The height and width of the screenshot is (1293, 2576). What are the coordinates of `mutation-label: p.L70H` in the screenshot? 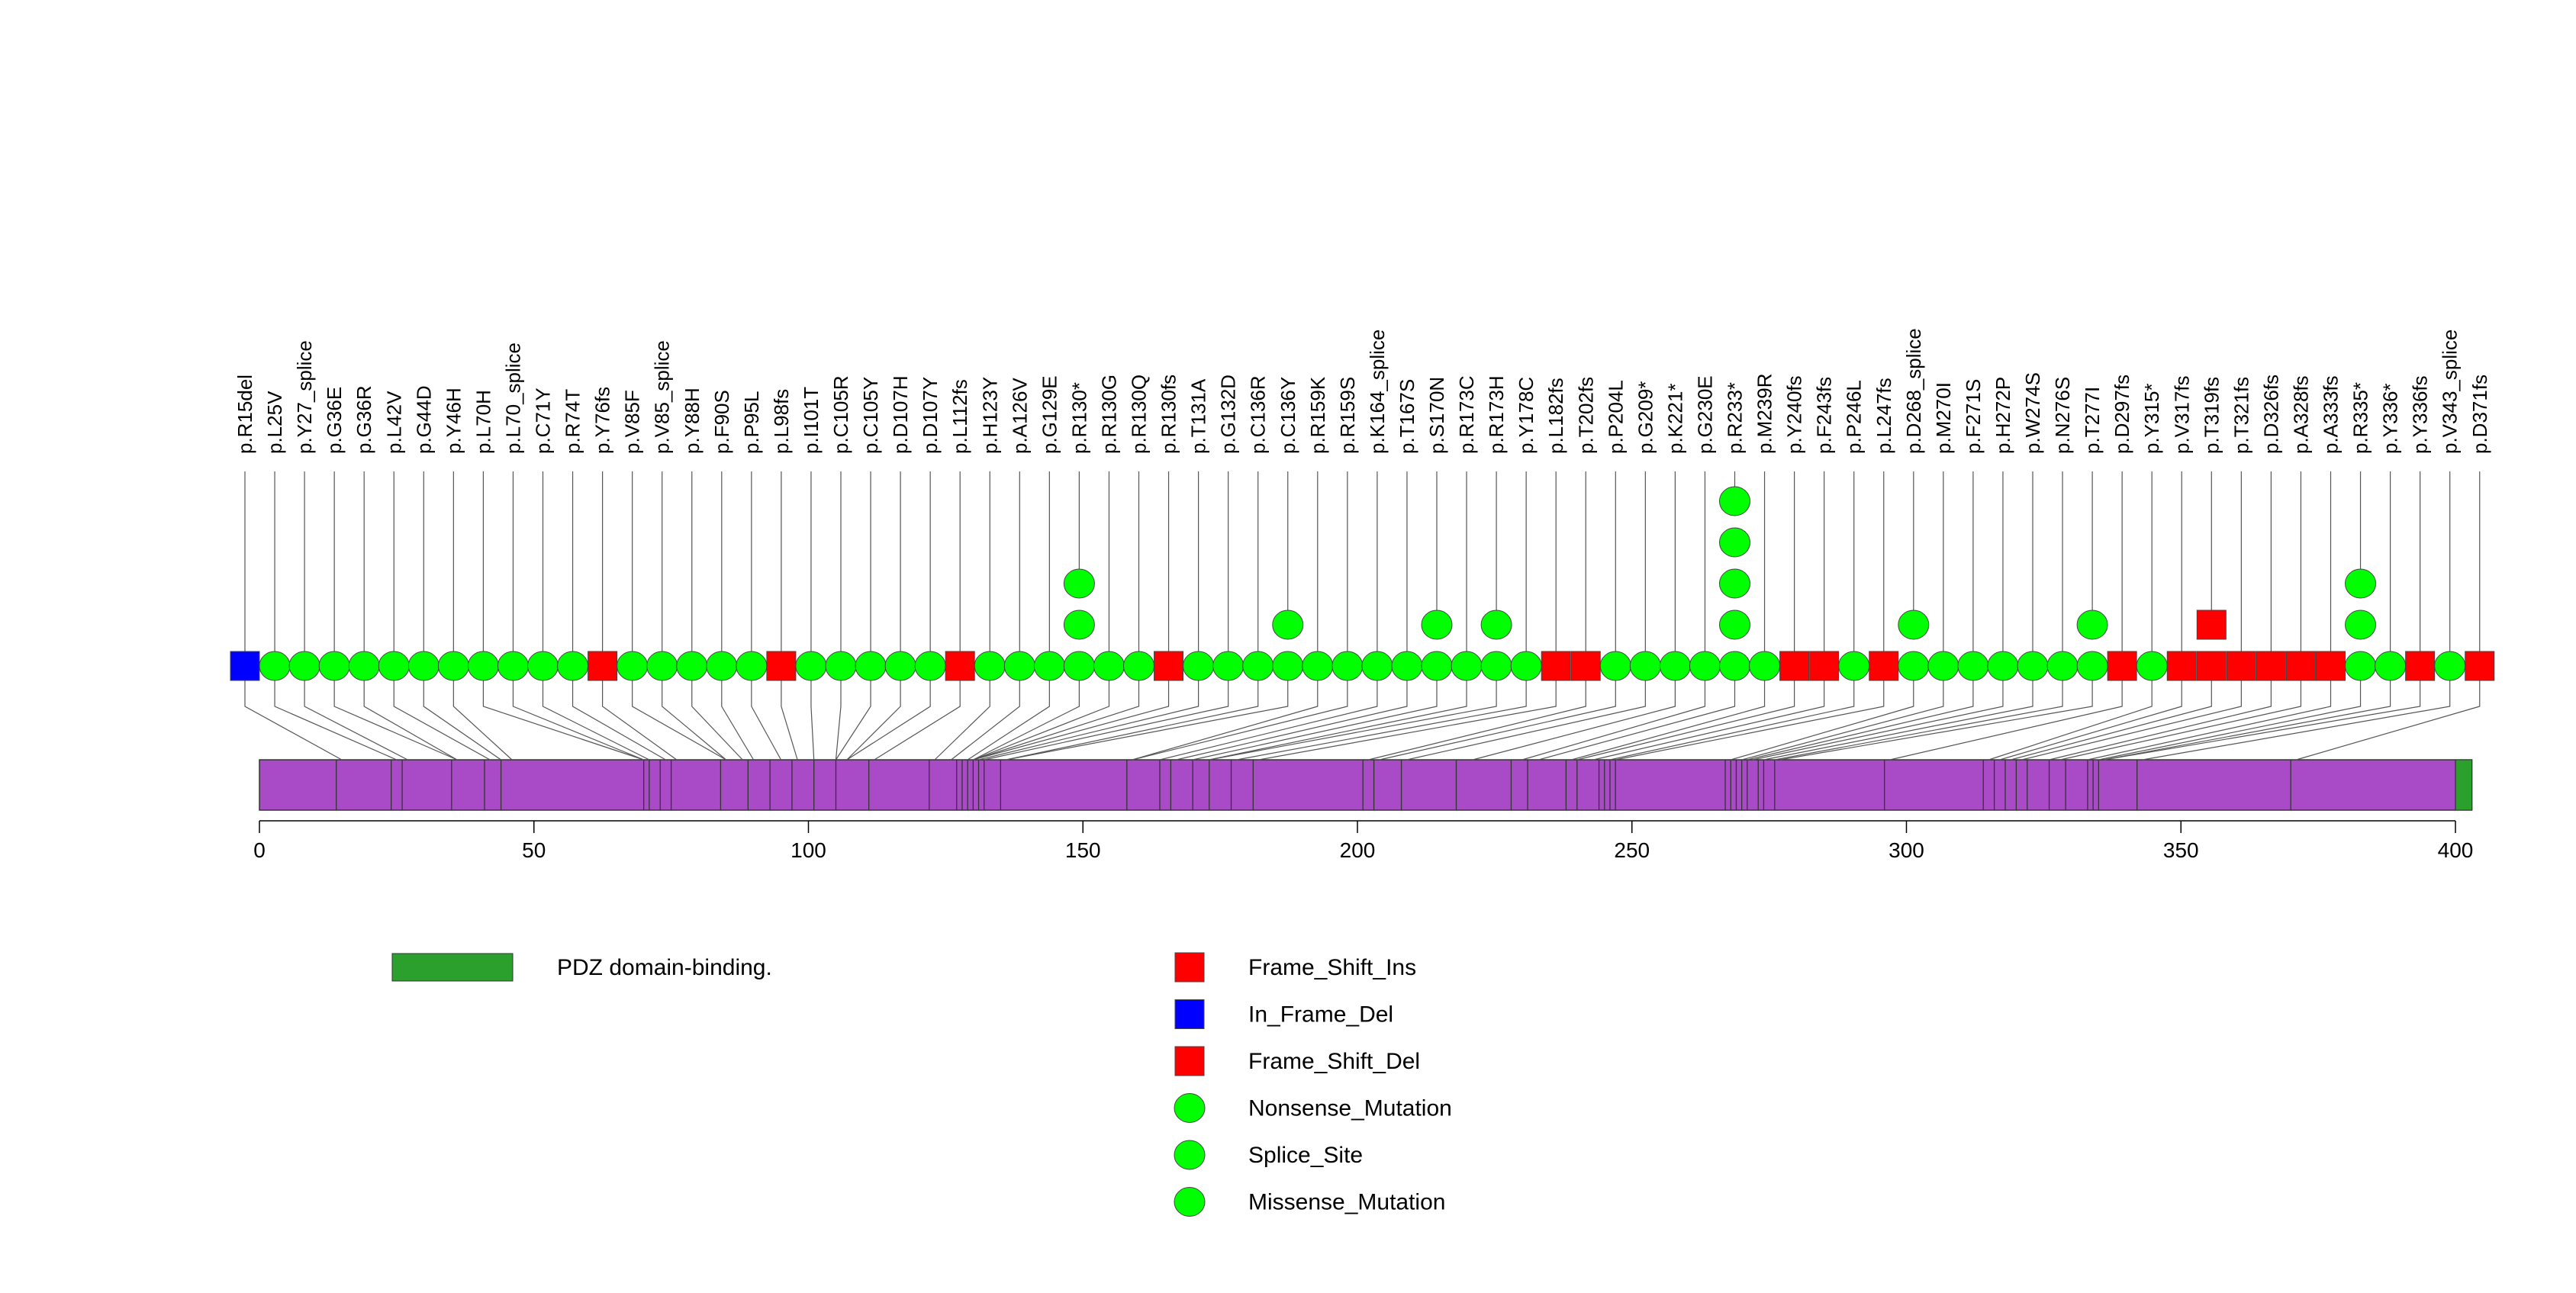 It's located at (483, 422).